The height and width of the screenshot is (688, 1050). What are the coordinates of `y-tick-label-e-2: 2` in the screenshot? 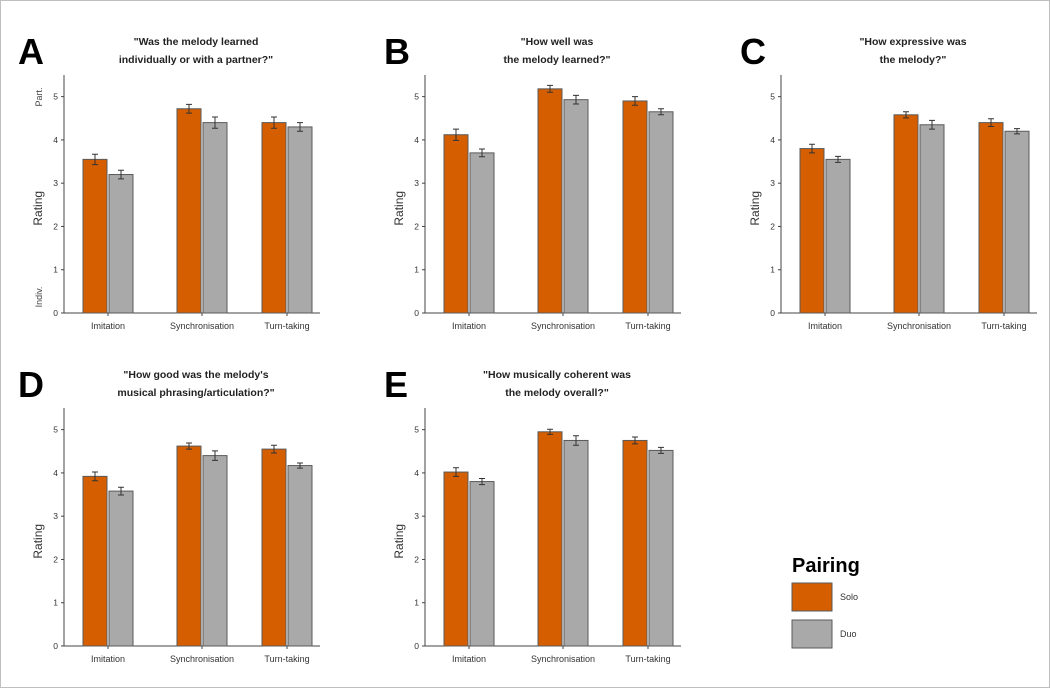 It's located at (416, 559).